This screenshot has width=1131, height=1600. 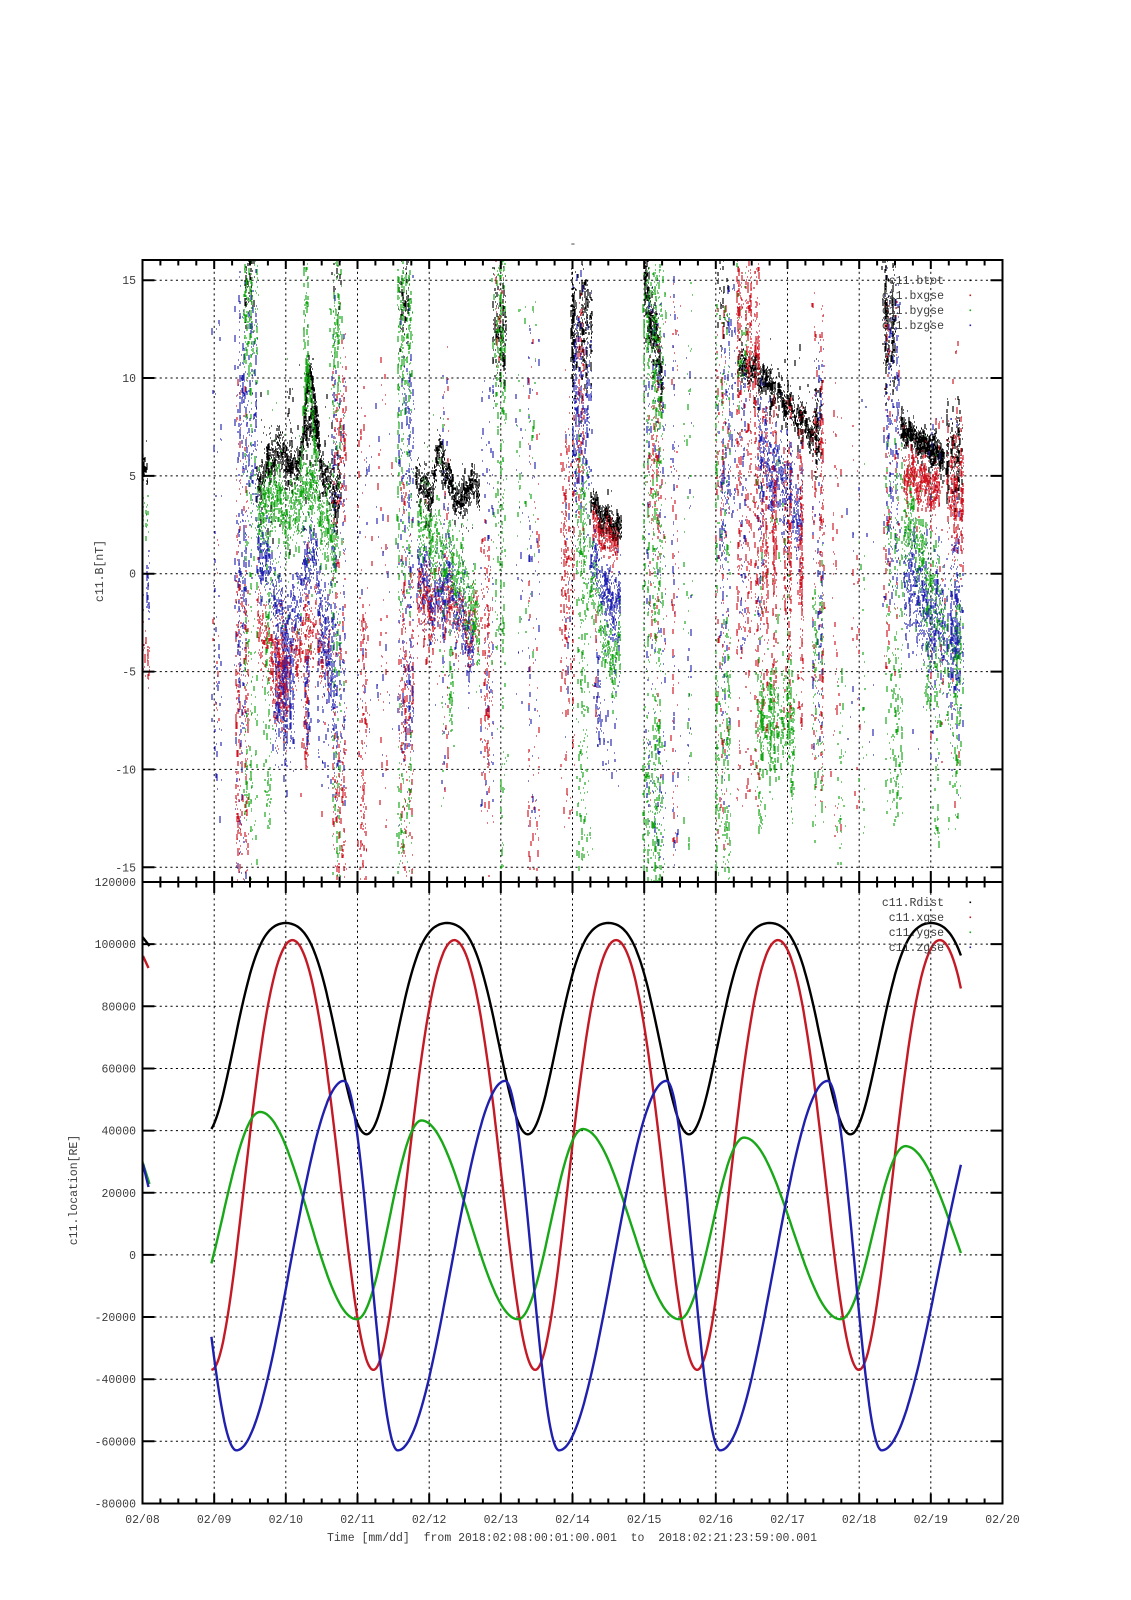 What do you see at coordinates (116, 1380) in the screenshot?
I see `svg-text: -40000` at bounding box center [116, 1380].